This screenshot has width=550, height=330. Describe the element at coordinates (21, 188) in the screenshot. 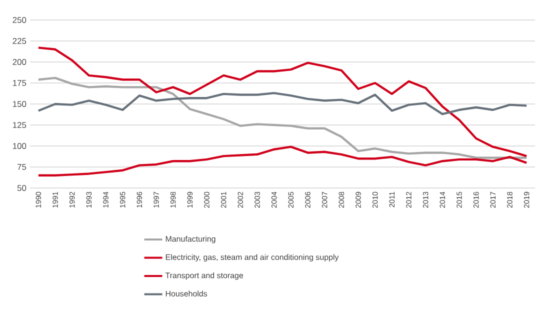

I see `y-tick-label: 50` at that location.